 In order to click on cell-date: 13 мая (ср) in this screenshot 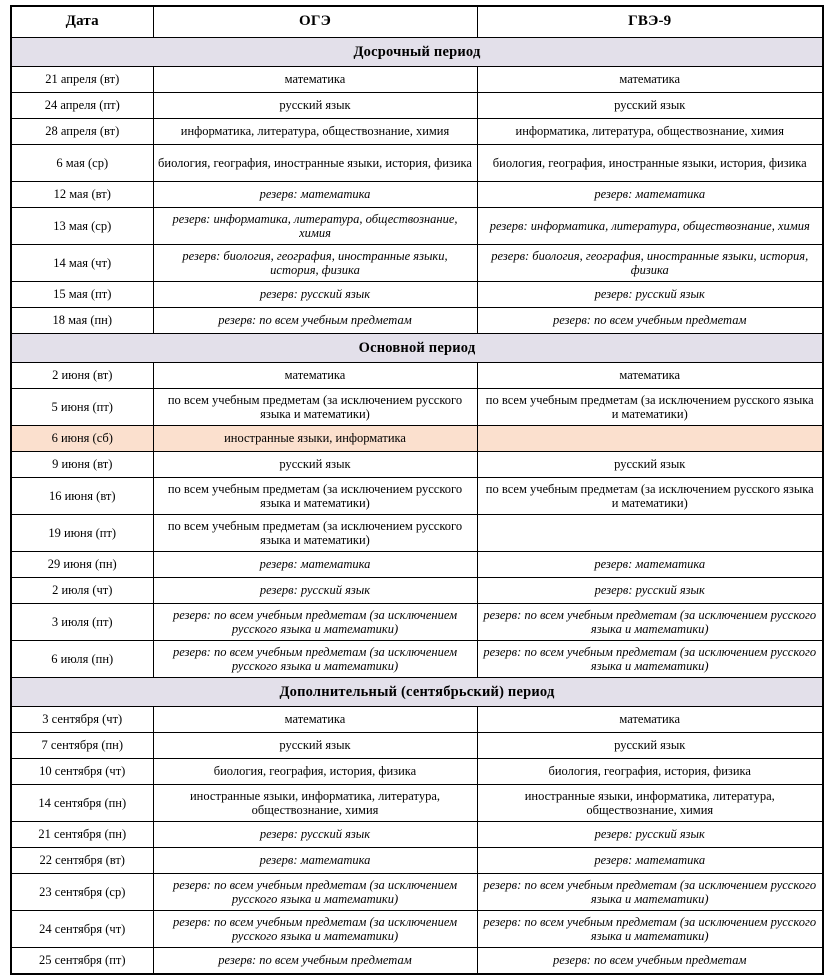, I will do `click(82, 226)`.